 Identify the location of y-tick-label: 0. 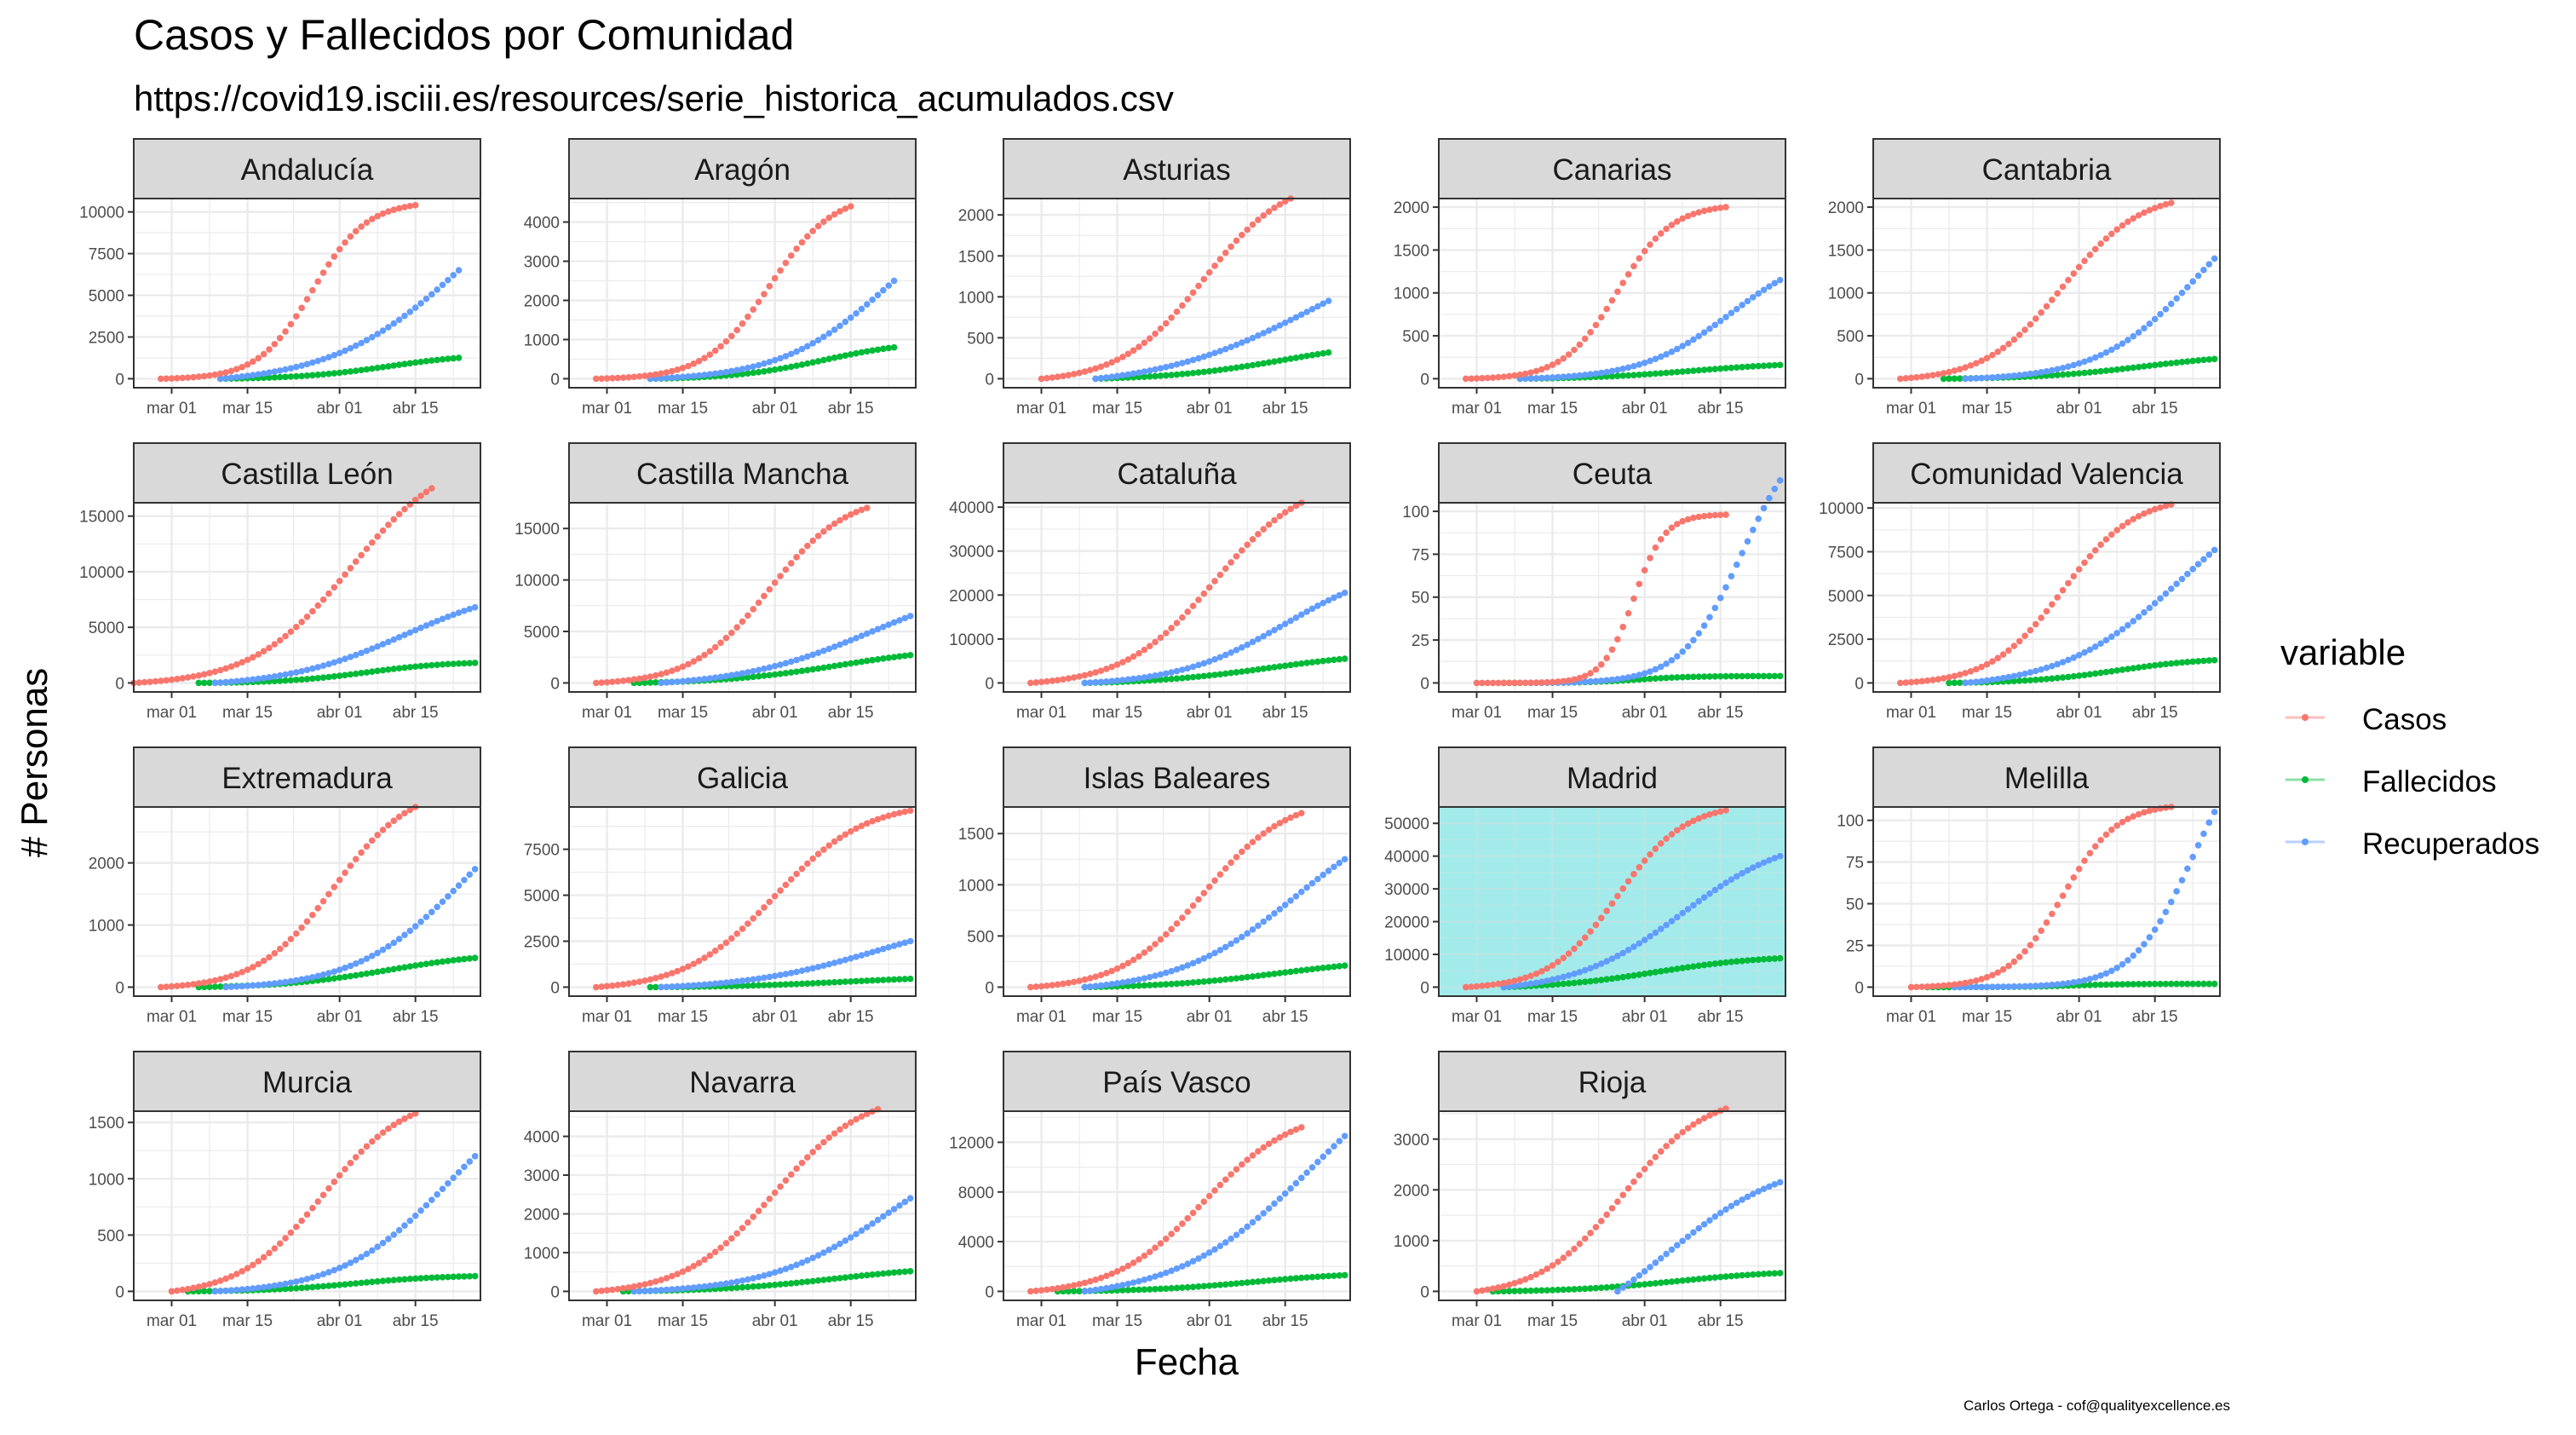
(555, 380).